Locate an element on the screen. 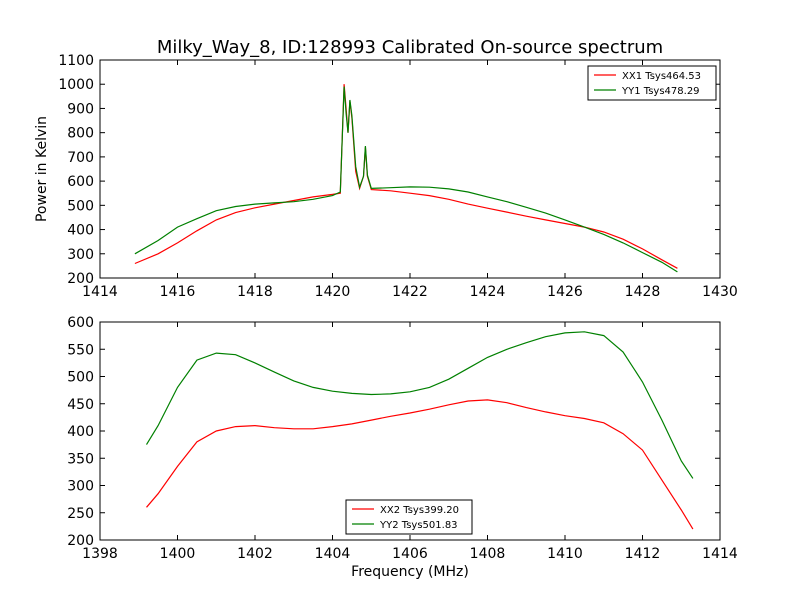 The height and width of the screenshot is (604, 800). legend-label: YY2 Tsys501.83 is located at coordinates (418, 525).